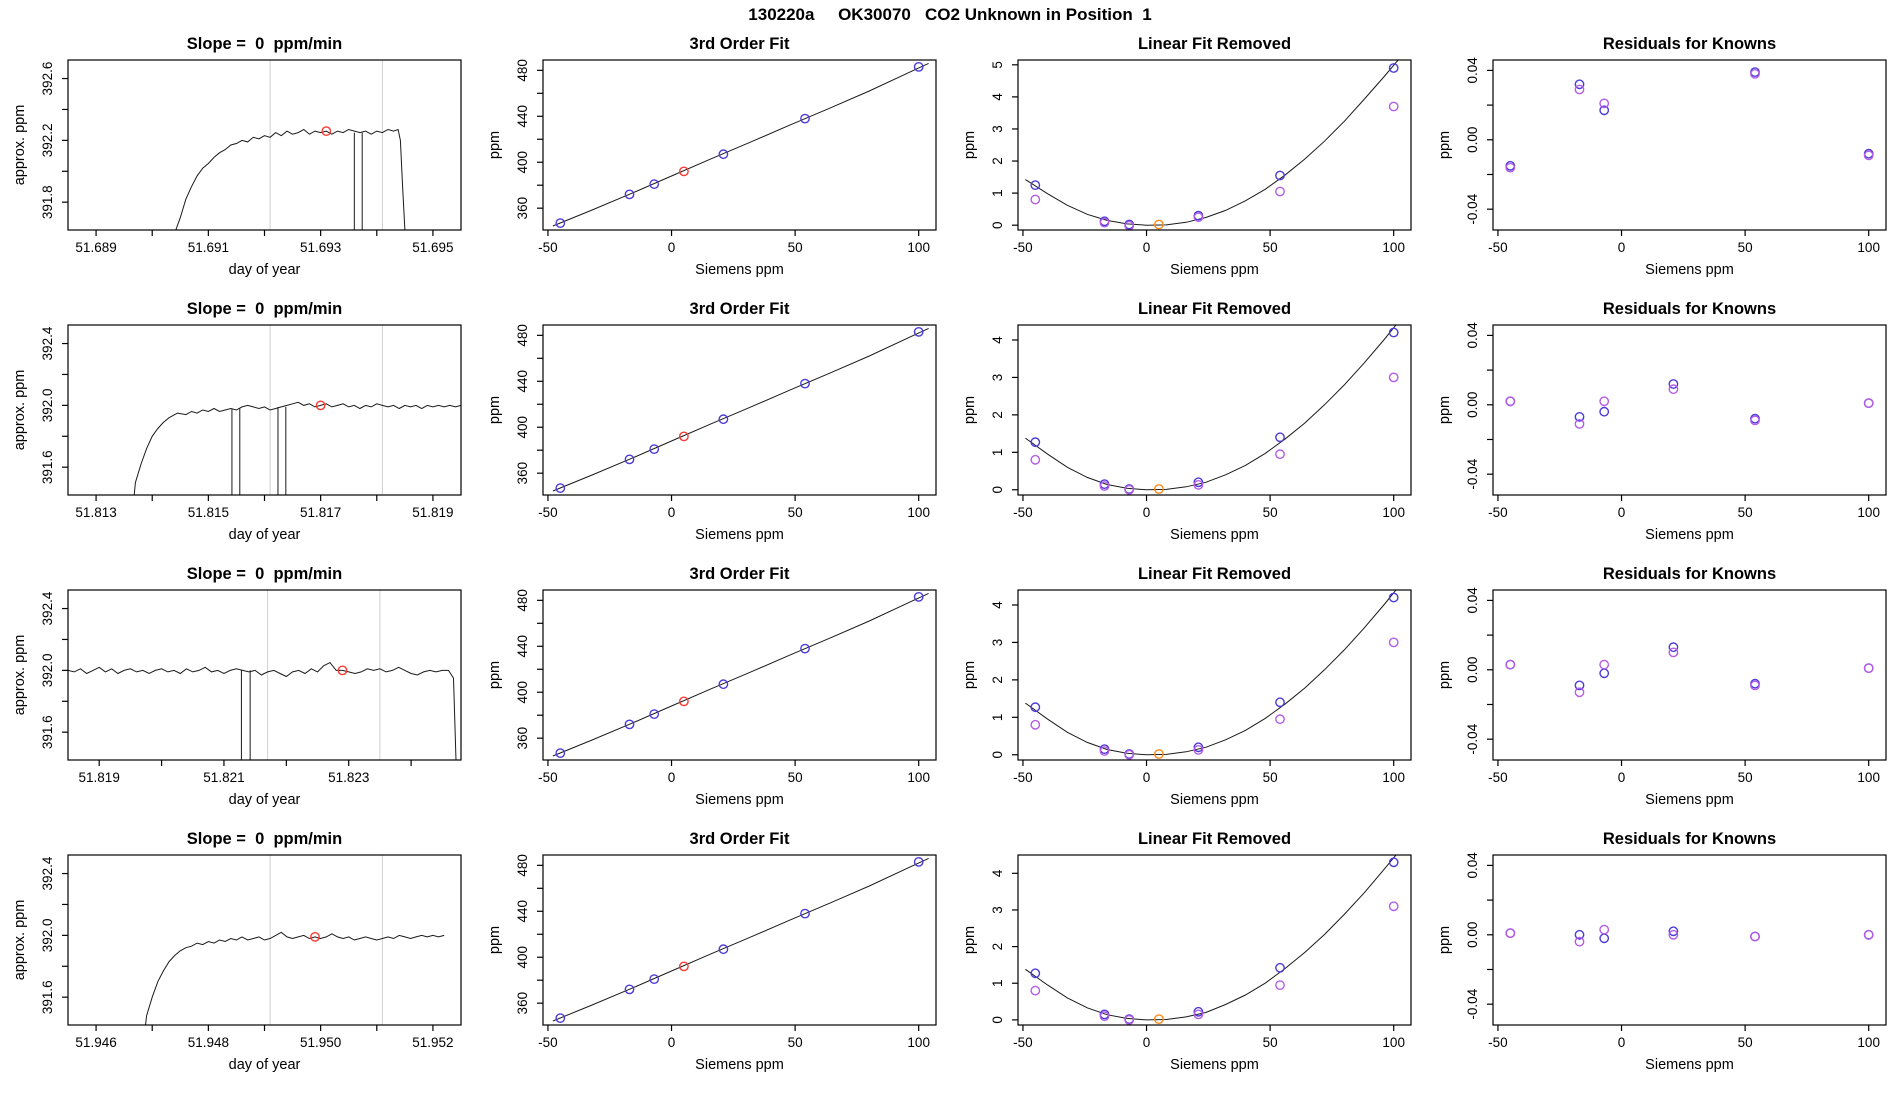 This screenshot has width=1900, height=1100. I want to click on panel-title: 3rd Order Fit, so click(740, 44).